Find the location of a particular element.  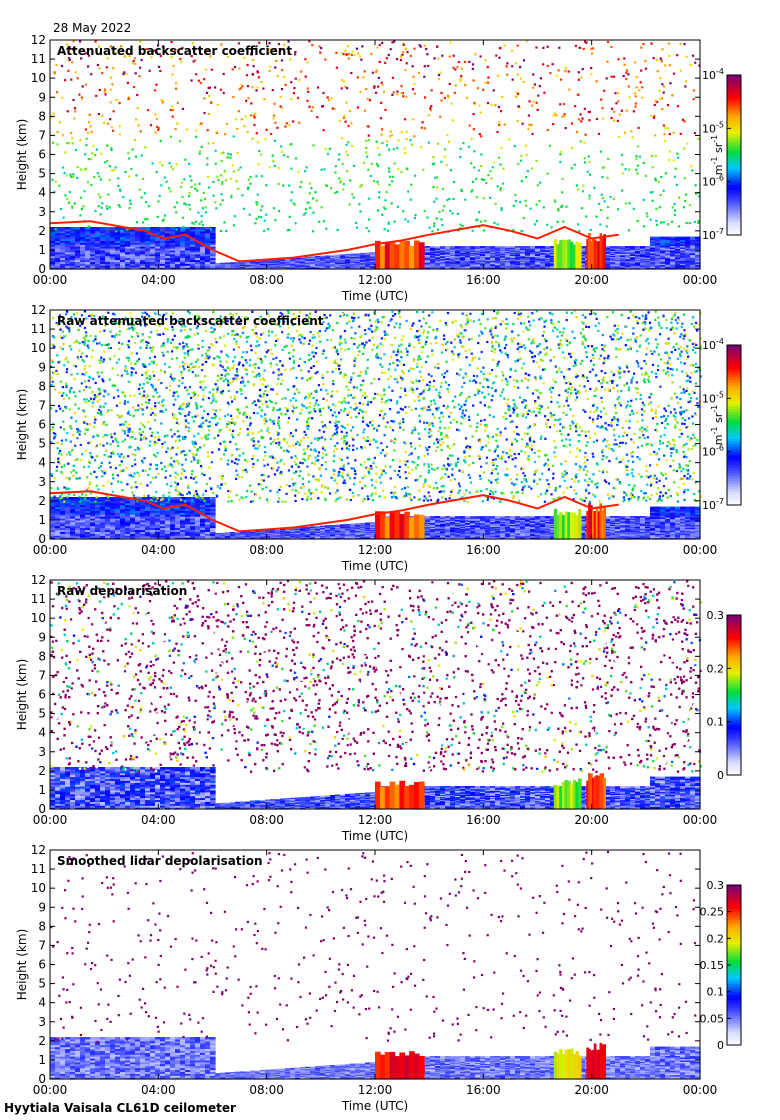

colorbar-unit-part: m is located at coordinates (718, 170).